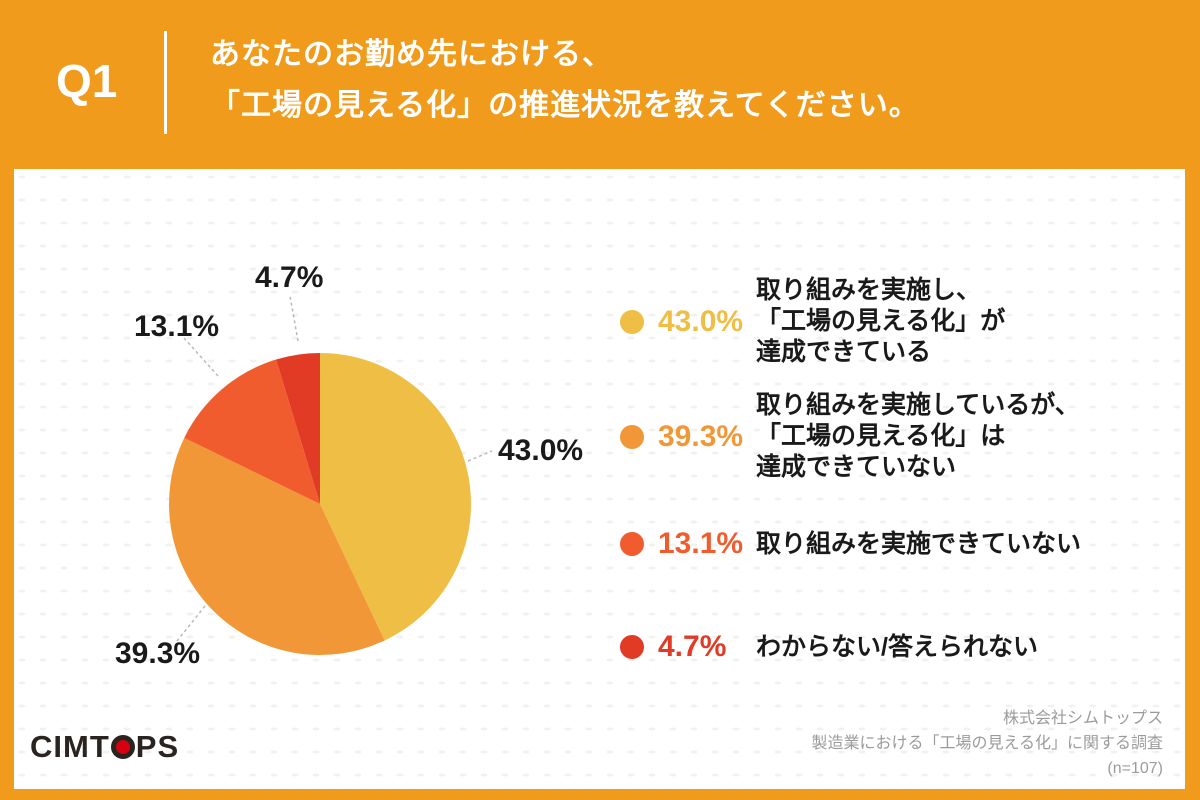 The height and width of the screenshot is (800, 1200). What do you see at coordinates (881, 436) in the screenshot?
I see `legend-label-2-line2: 「工場の見える化」は` at bounding box center [881, 436].